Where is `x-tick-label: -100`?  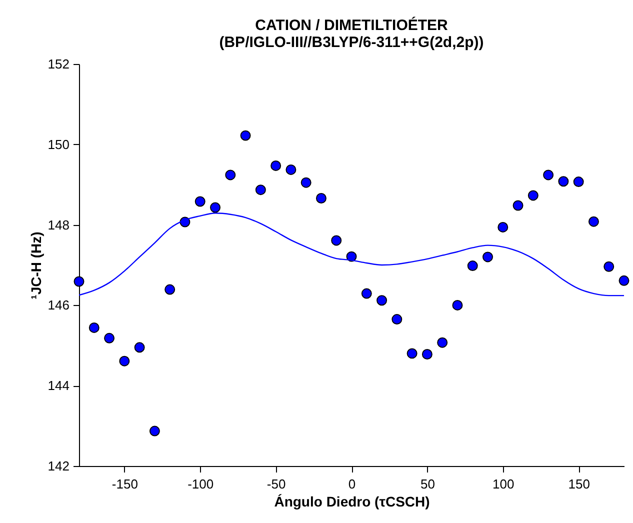
x-tick-label: -100 is located at coordinates (201, 484).